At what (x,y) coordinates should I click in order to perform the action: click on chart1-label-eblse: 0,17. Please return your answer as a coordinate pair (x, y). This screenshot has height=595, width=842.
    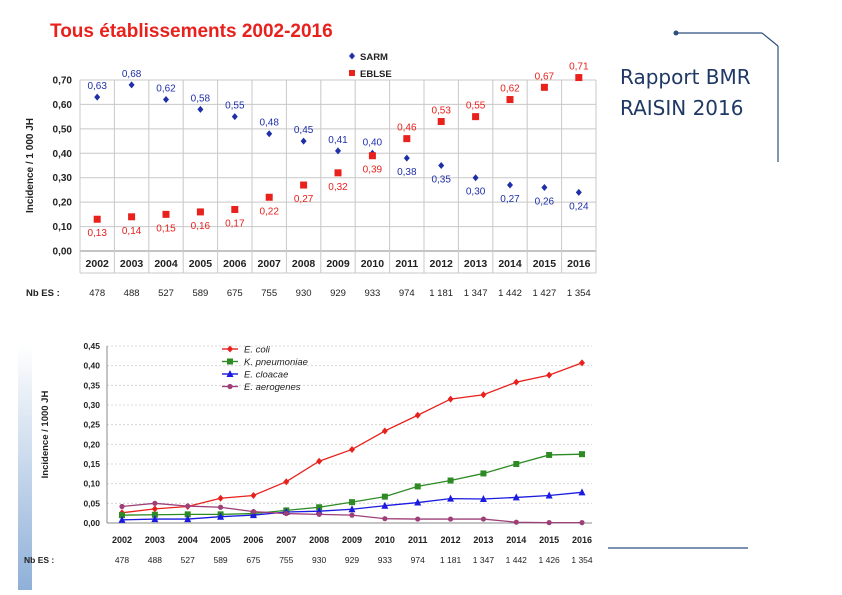
    Looking at the image, I should click on (235, 223).